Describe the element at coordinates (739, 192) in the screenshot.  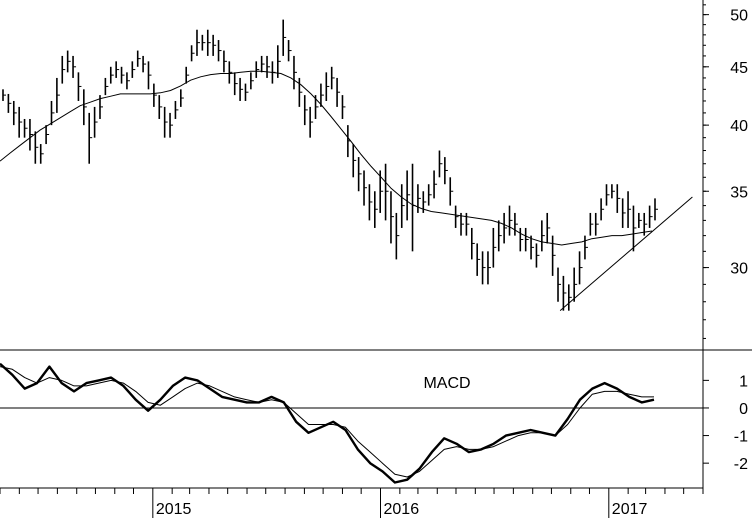
I see `y-tick-label: 35` at that location.